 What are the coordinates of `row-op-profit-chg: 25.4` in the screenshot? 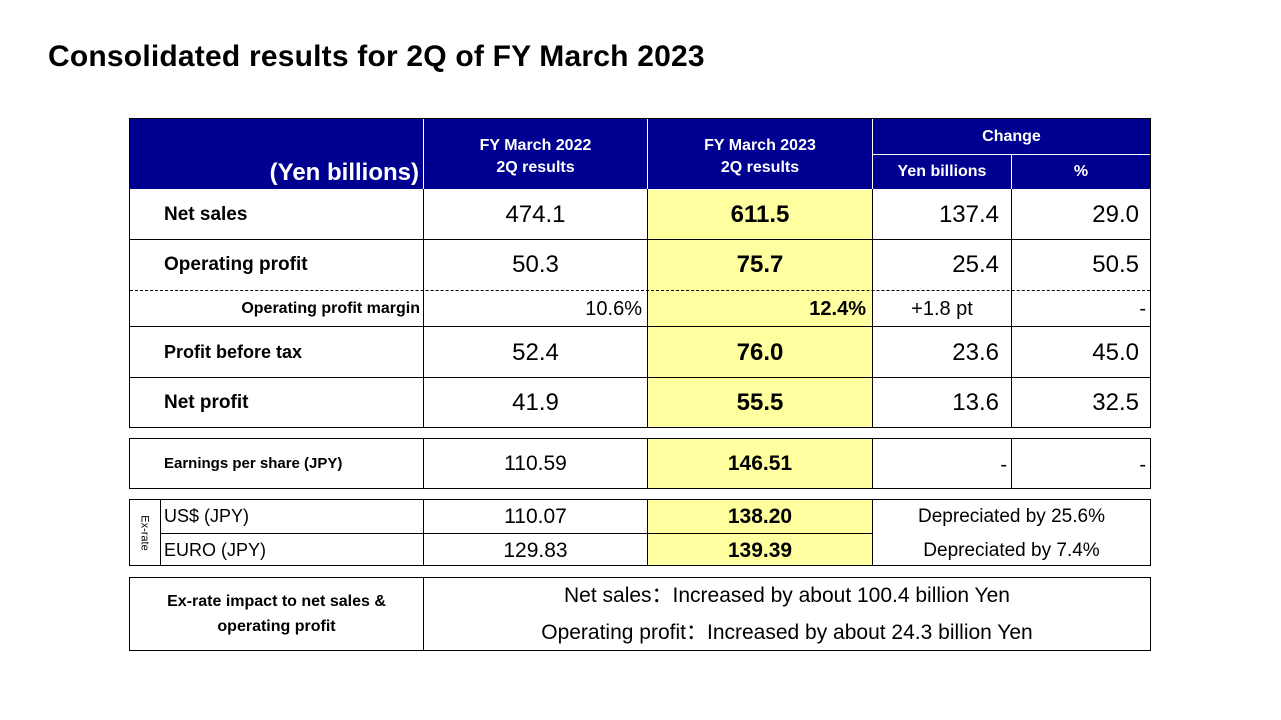 It's located at (975, 264).